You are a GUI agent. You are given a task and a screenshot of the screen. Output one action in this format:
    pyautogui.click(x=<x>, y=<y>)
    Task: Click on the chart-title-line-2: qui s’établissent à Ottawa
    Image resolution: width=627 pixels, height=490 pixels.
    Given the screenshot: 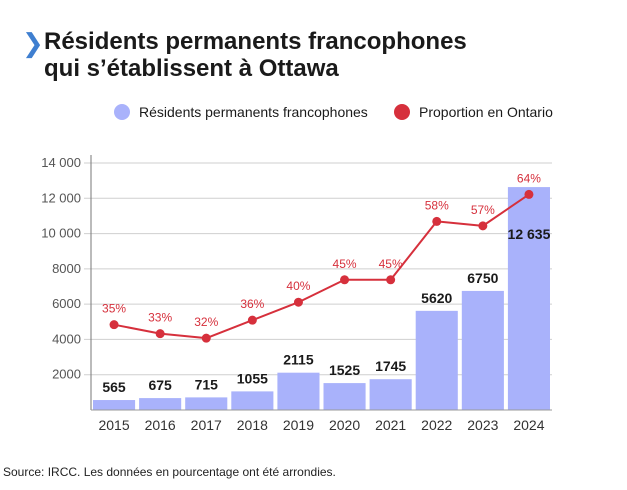 What is the action you would take?
    pyautogui.click(x=191, y=68)
    